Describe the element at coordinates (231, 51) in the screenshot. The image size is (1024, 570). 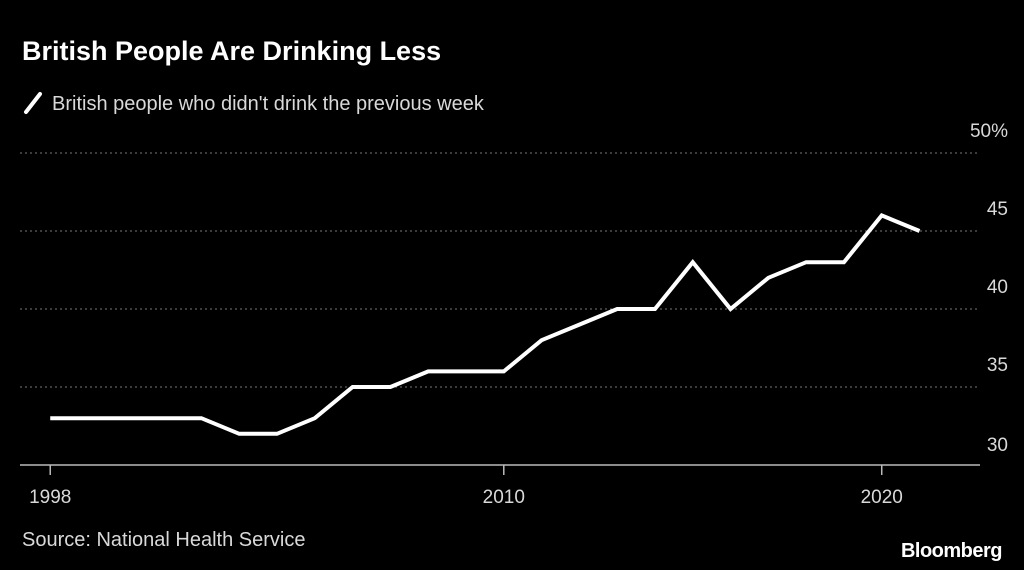
I see `chart-title: British People Are Drinking Less` at that location.